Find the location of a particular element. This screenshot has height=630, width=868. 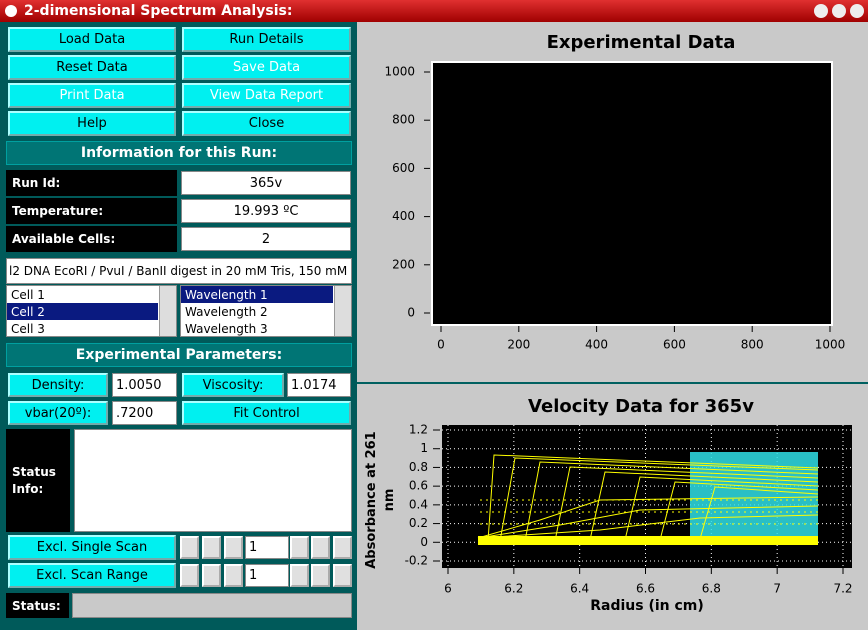

y-tick-label: 1.2 is located at coordinates (418, 430).